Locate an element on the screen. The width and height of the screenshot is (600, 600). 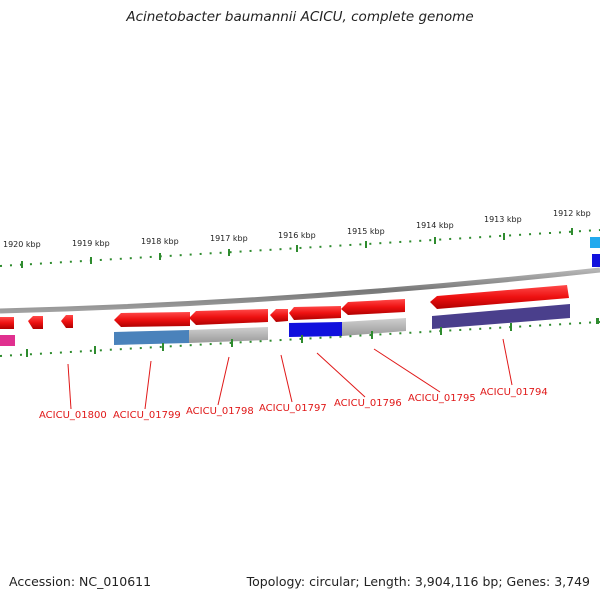
tick-label: 1920 kbp is located at coordinates (22, 244).